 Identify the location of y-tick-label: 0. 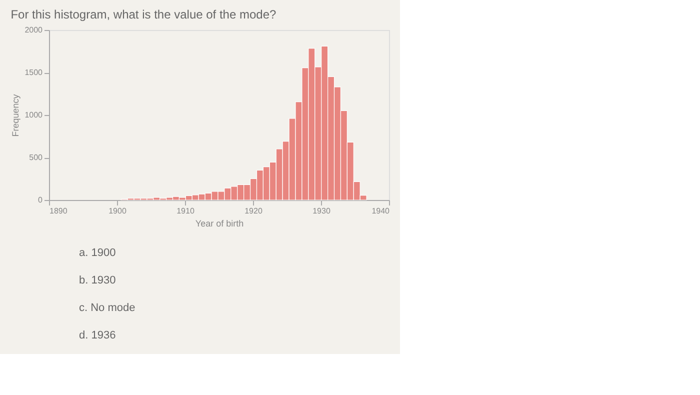
(41, 200).